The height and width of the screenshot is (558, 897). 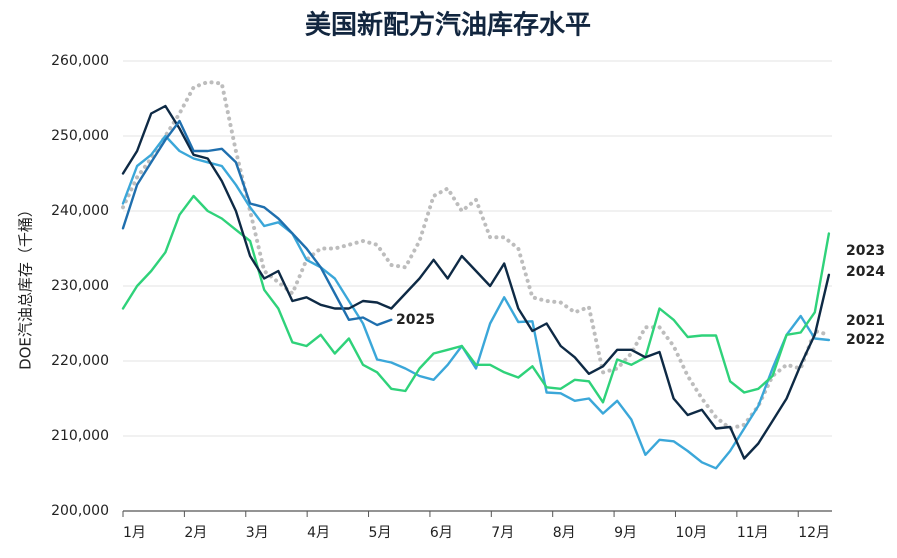 I want to click on x-tick-label: 2月, so click(x=195, y=533).